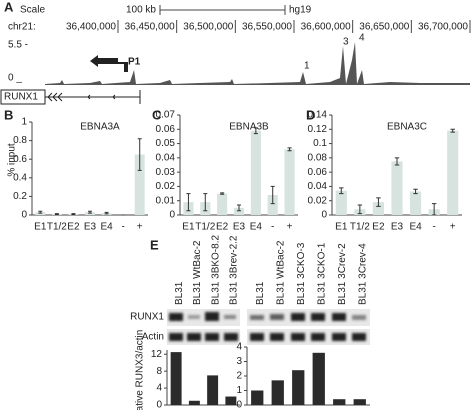 Image resolution: width=474 pixels, height=410 pixels. What do you see at coordinates (239, 376) in the screenshot?
I see `y-tick-label: 2` at bounding box center [239, 376].